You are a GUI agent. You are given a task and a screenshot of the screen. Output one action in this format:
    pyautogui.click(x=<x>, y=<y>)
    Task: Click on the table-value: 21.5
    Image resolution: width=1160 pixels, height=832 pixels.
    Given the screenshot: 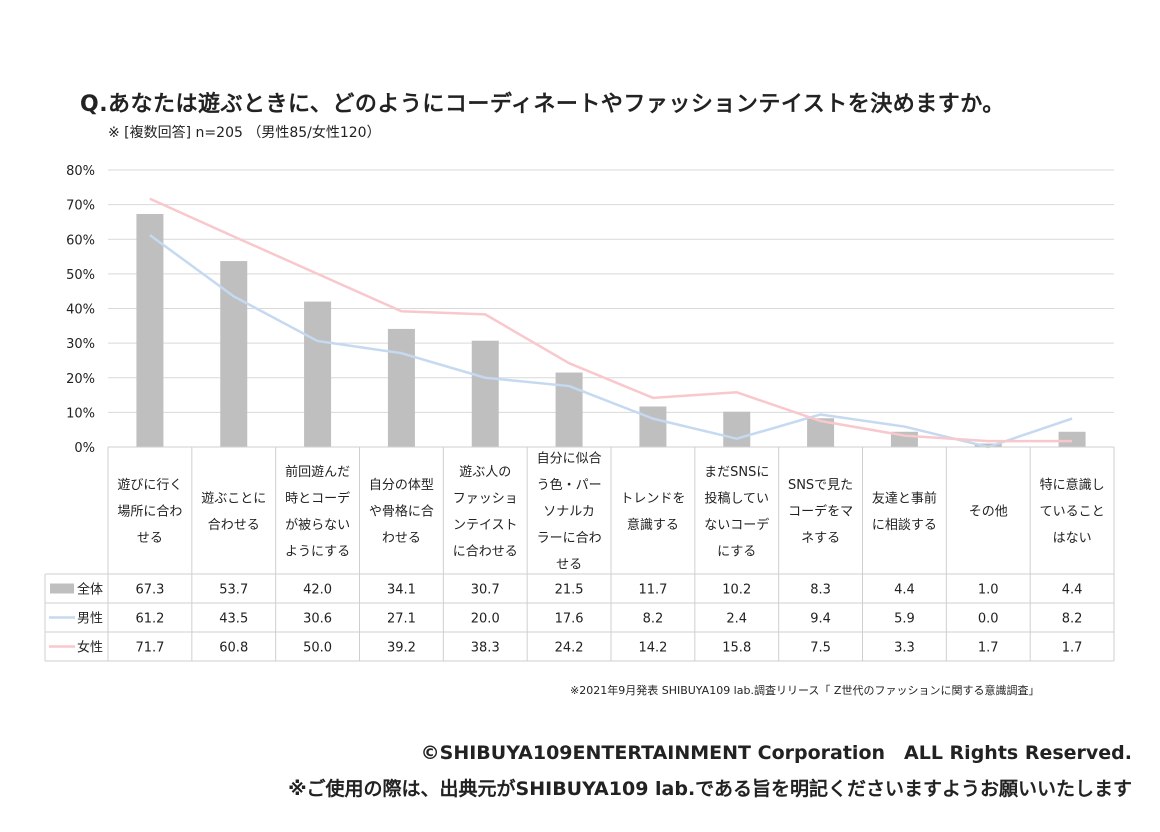 What is the action you would take?
    pyautogui.click(x=569, y=590)
    